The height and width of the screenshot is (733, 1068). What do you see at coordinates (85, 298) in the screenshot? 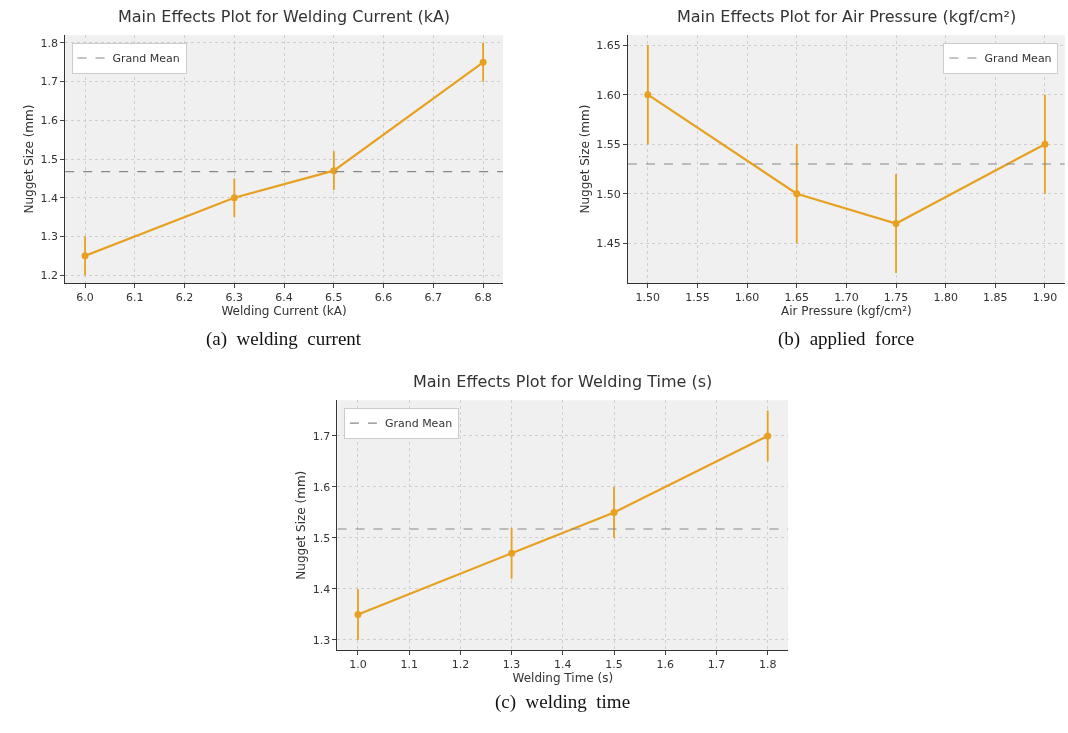
I see `x-tick-label: 6.0` at bounding box center [85, 298].